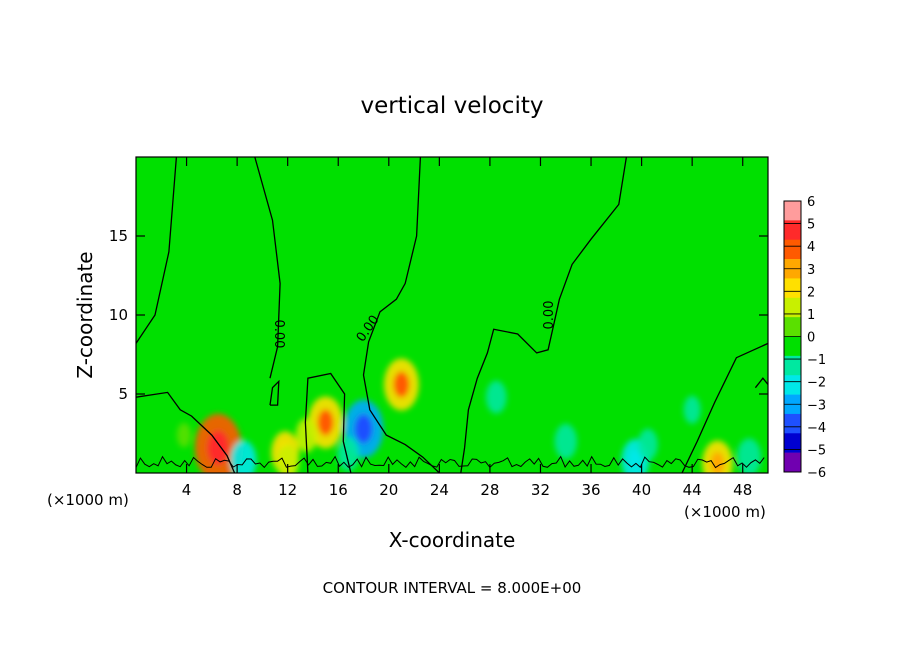 Image resolution: width=904 pixels, height=654 pixels. I want to click on colorbar-label: 0, so click(811, 338).